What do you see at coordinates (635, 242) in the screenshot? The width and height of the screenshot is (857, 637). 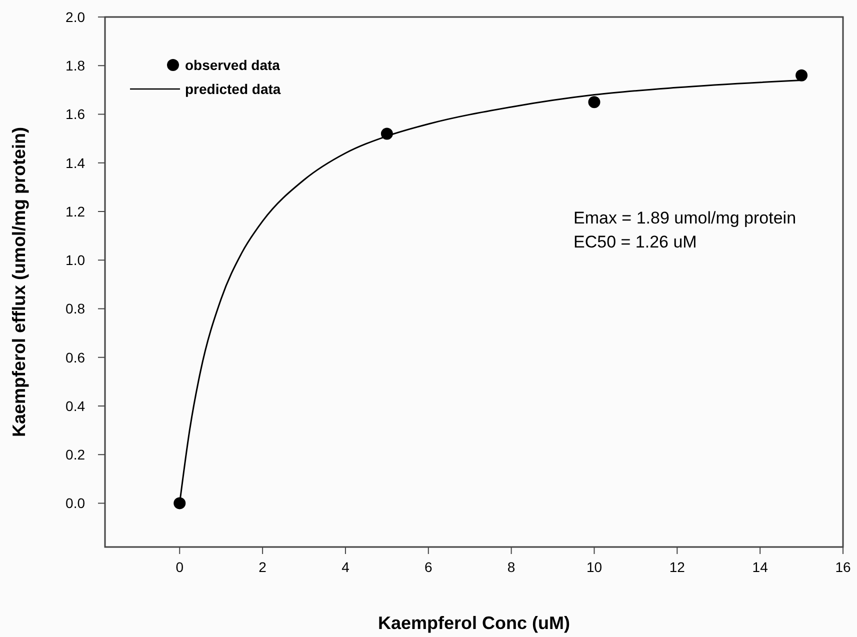 I see `annotation: EC50 = 1.26 uM` at bounding box center [635, 242].